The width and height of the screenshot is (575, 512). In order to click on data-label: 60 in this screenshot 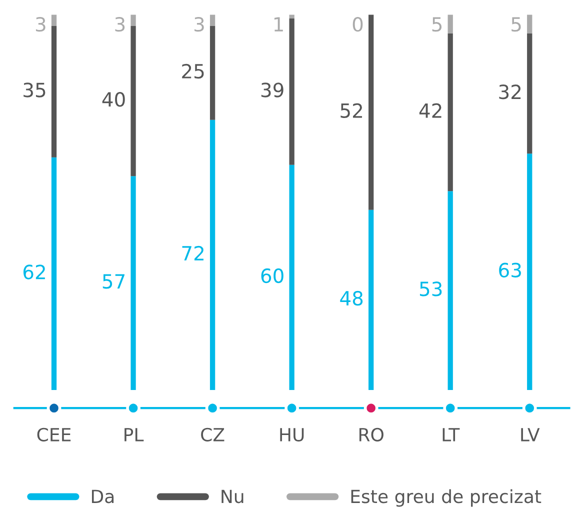, I will do `click(272, 276)`.